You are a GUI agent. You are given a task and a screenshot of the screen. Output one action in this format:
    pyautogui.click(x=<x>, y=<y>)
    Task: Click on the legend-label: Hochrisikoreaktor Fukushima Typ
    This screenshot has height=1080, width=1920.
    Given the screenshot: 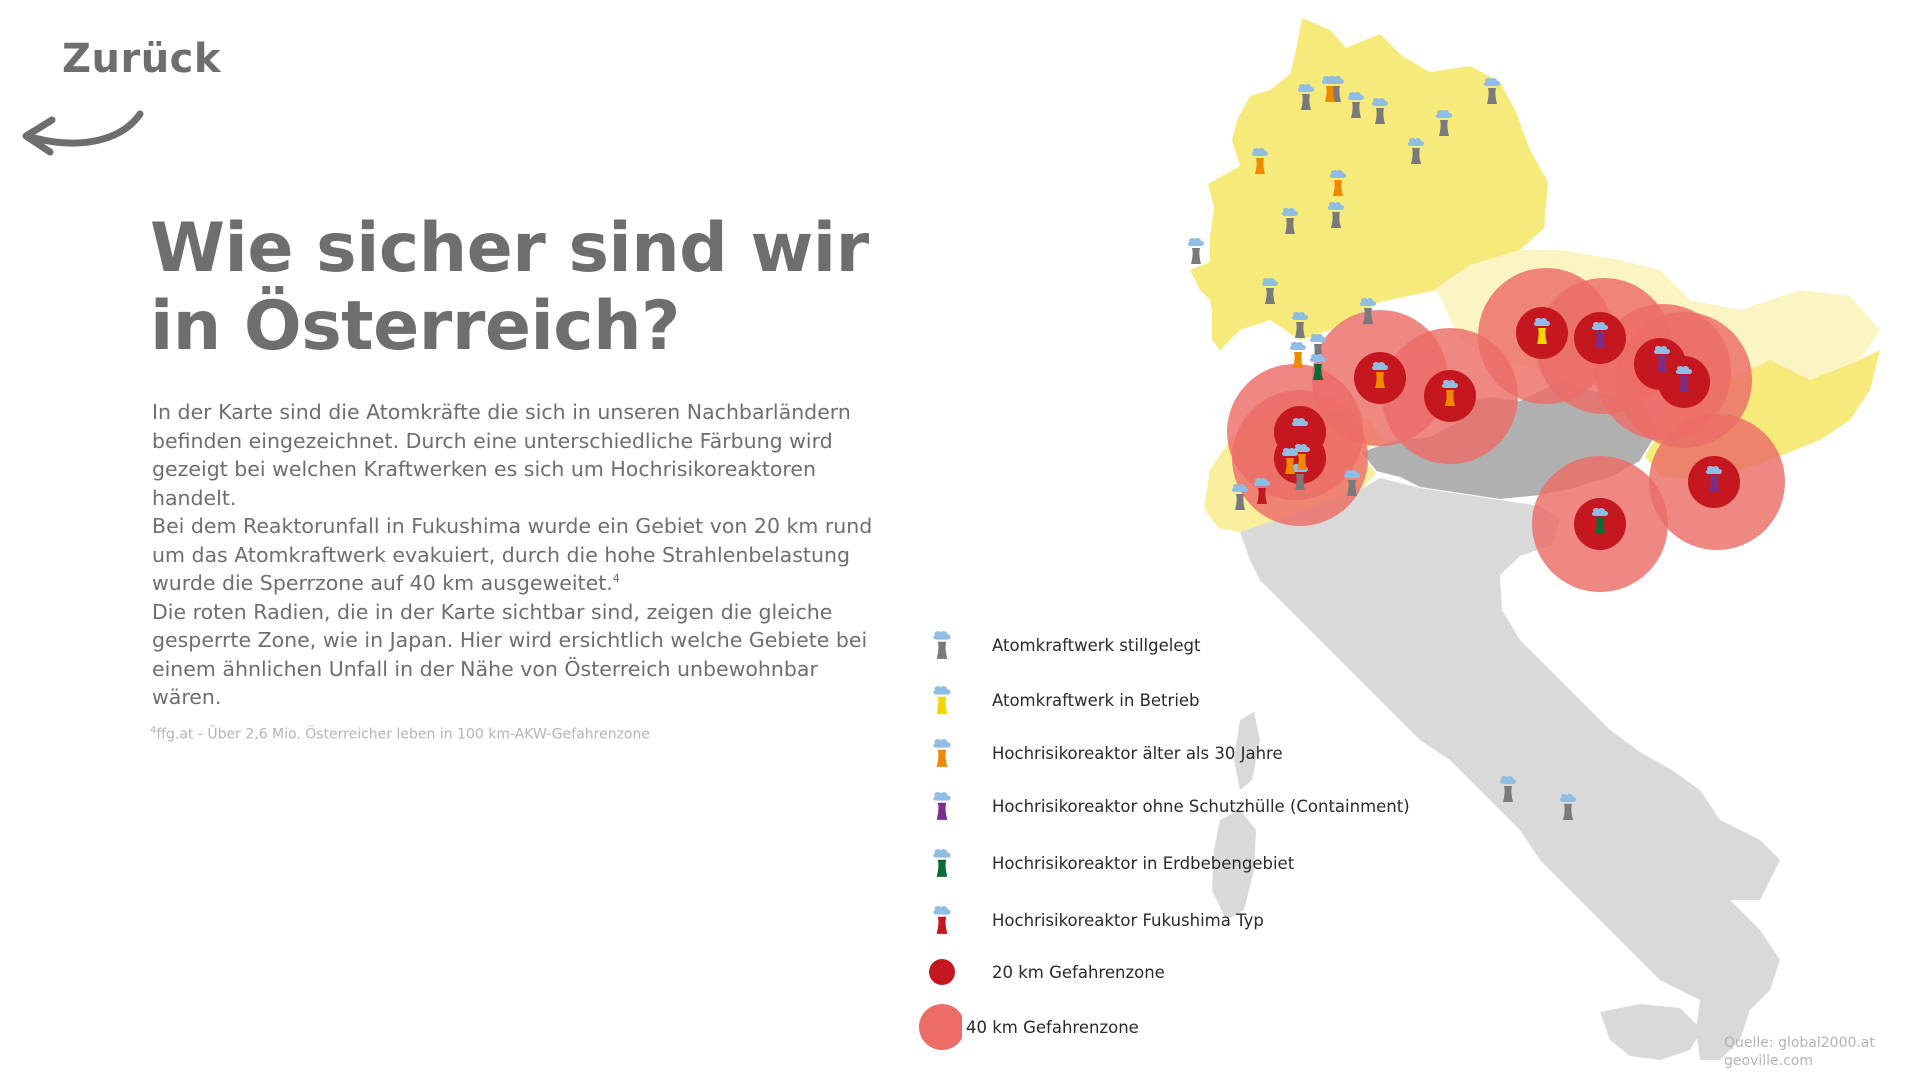 What is the action you would take?
    pyautogui.click(x=1128, y=920)
    